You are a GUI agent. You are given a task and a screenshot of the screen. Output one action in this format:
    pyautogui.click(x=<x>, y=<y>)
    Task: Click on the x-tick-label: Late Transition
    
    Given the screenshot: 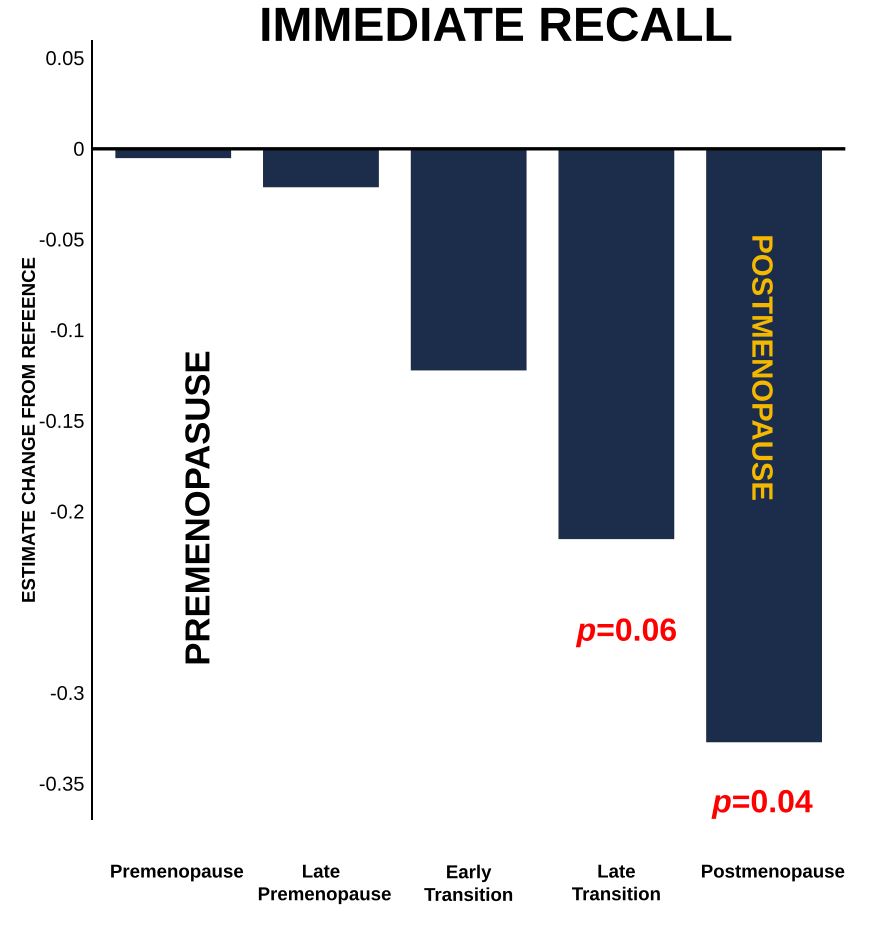 What is the action you would take?
    pyautogui.click(x=616, y=882)
    